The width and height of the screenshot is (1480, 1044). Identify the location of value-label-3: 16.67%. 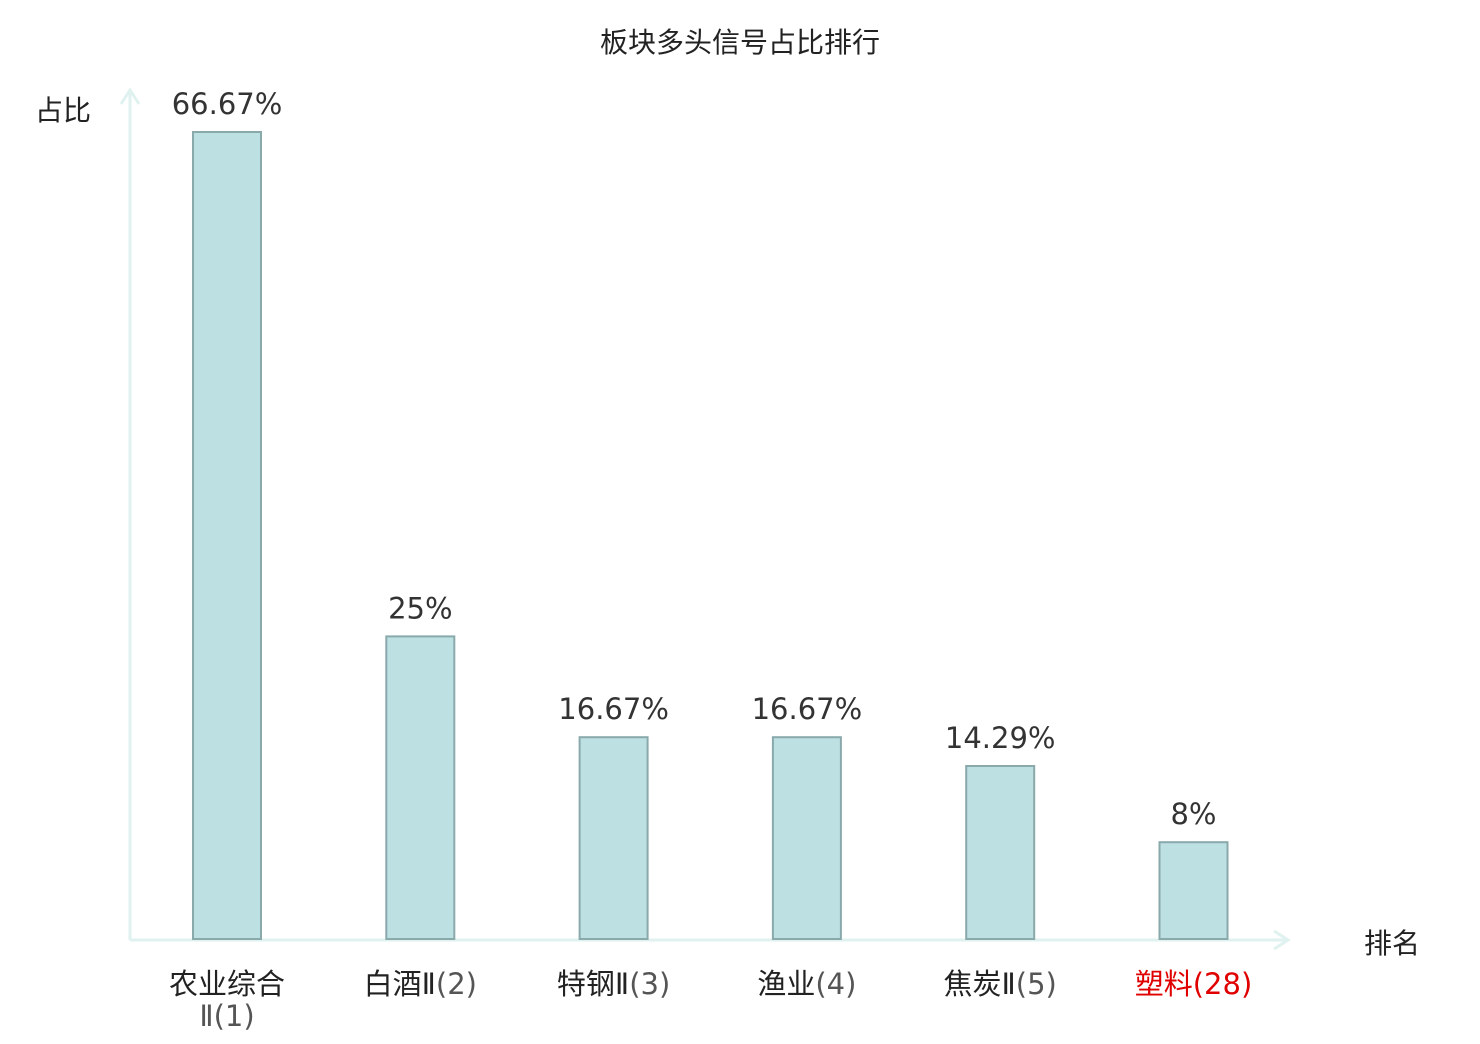
(613, 709).